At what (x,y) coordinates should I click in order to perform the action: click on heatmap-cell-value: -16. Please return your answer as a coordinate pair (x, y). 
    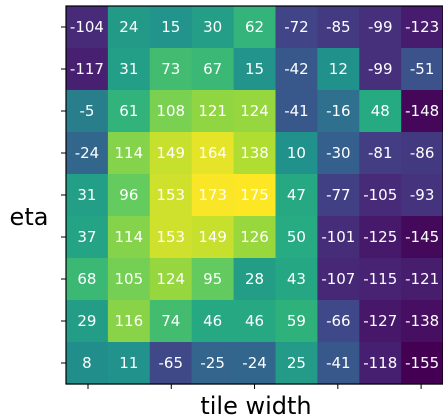
    Looking at the image, I should click on (338, 111).